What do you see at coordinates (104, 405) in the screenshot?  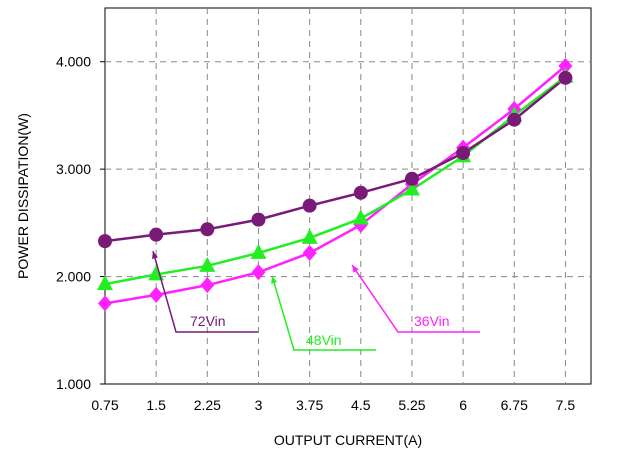 I see `x-tick-label: 0.75` at bounding box center [104, 405].